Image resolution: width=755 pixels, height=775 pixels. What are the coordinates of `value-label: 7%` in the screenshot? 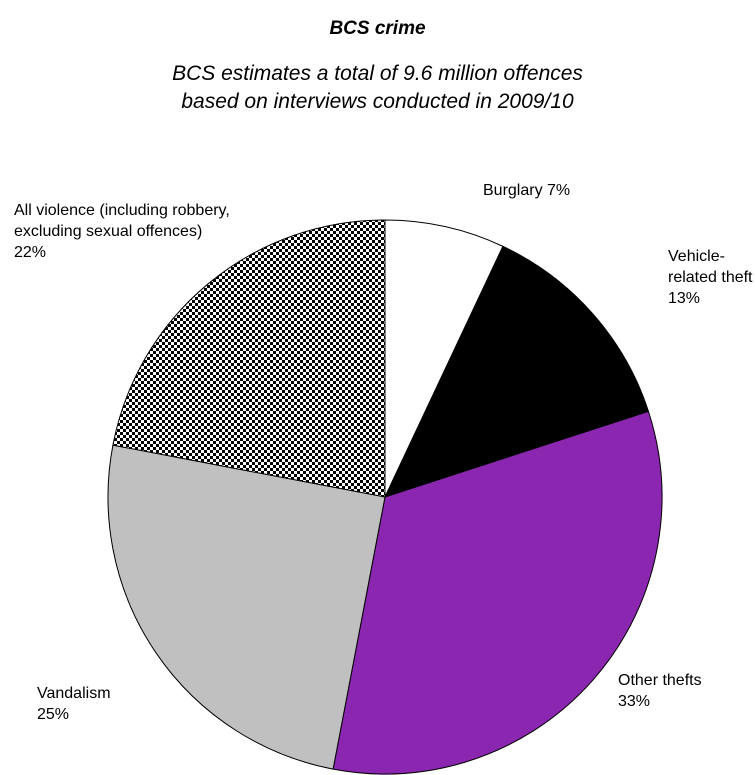 It's located at (559, 190).